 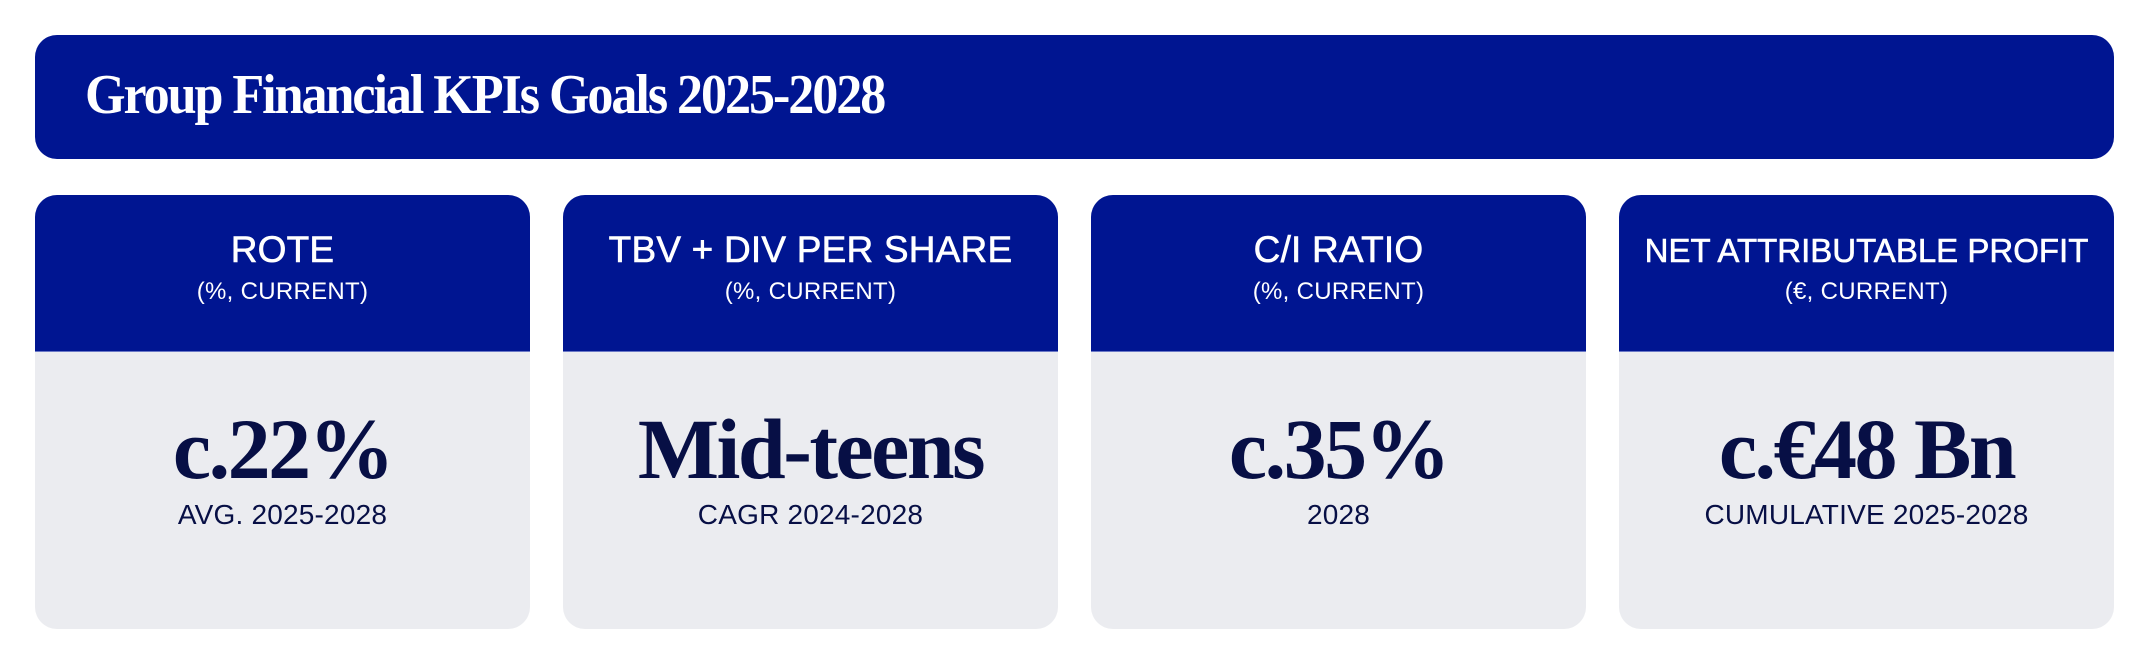 What do you see at coordinates (1338, 273) in the screenshot?
I see `kpi-card-header: C/I RATIO (%, CURRENT)` at bounding box center [1338, 273].